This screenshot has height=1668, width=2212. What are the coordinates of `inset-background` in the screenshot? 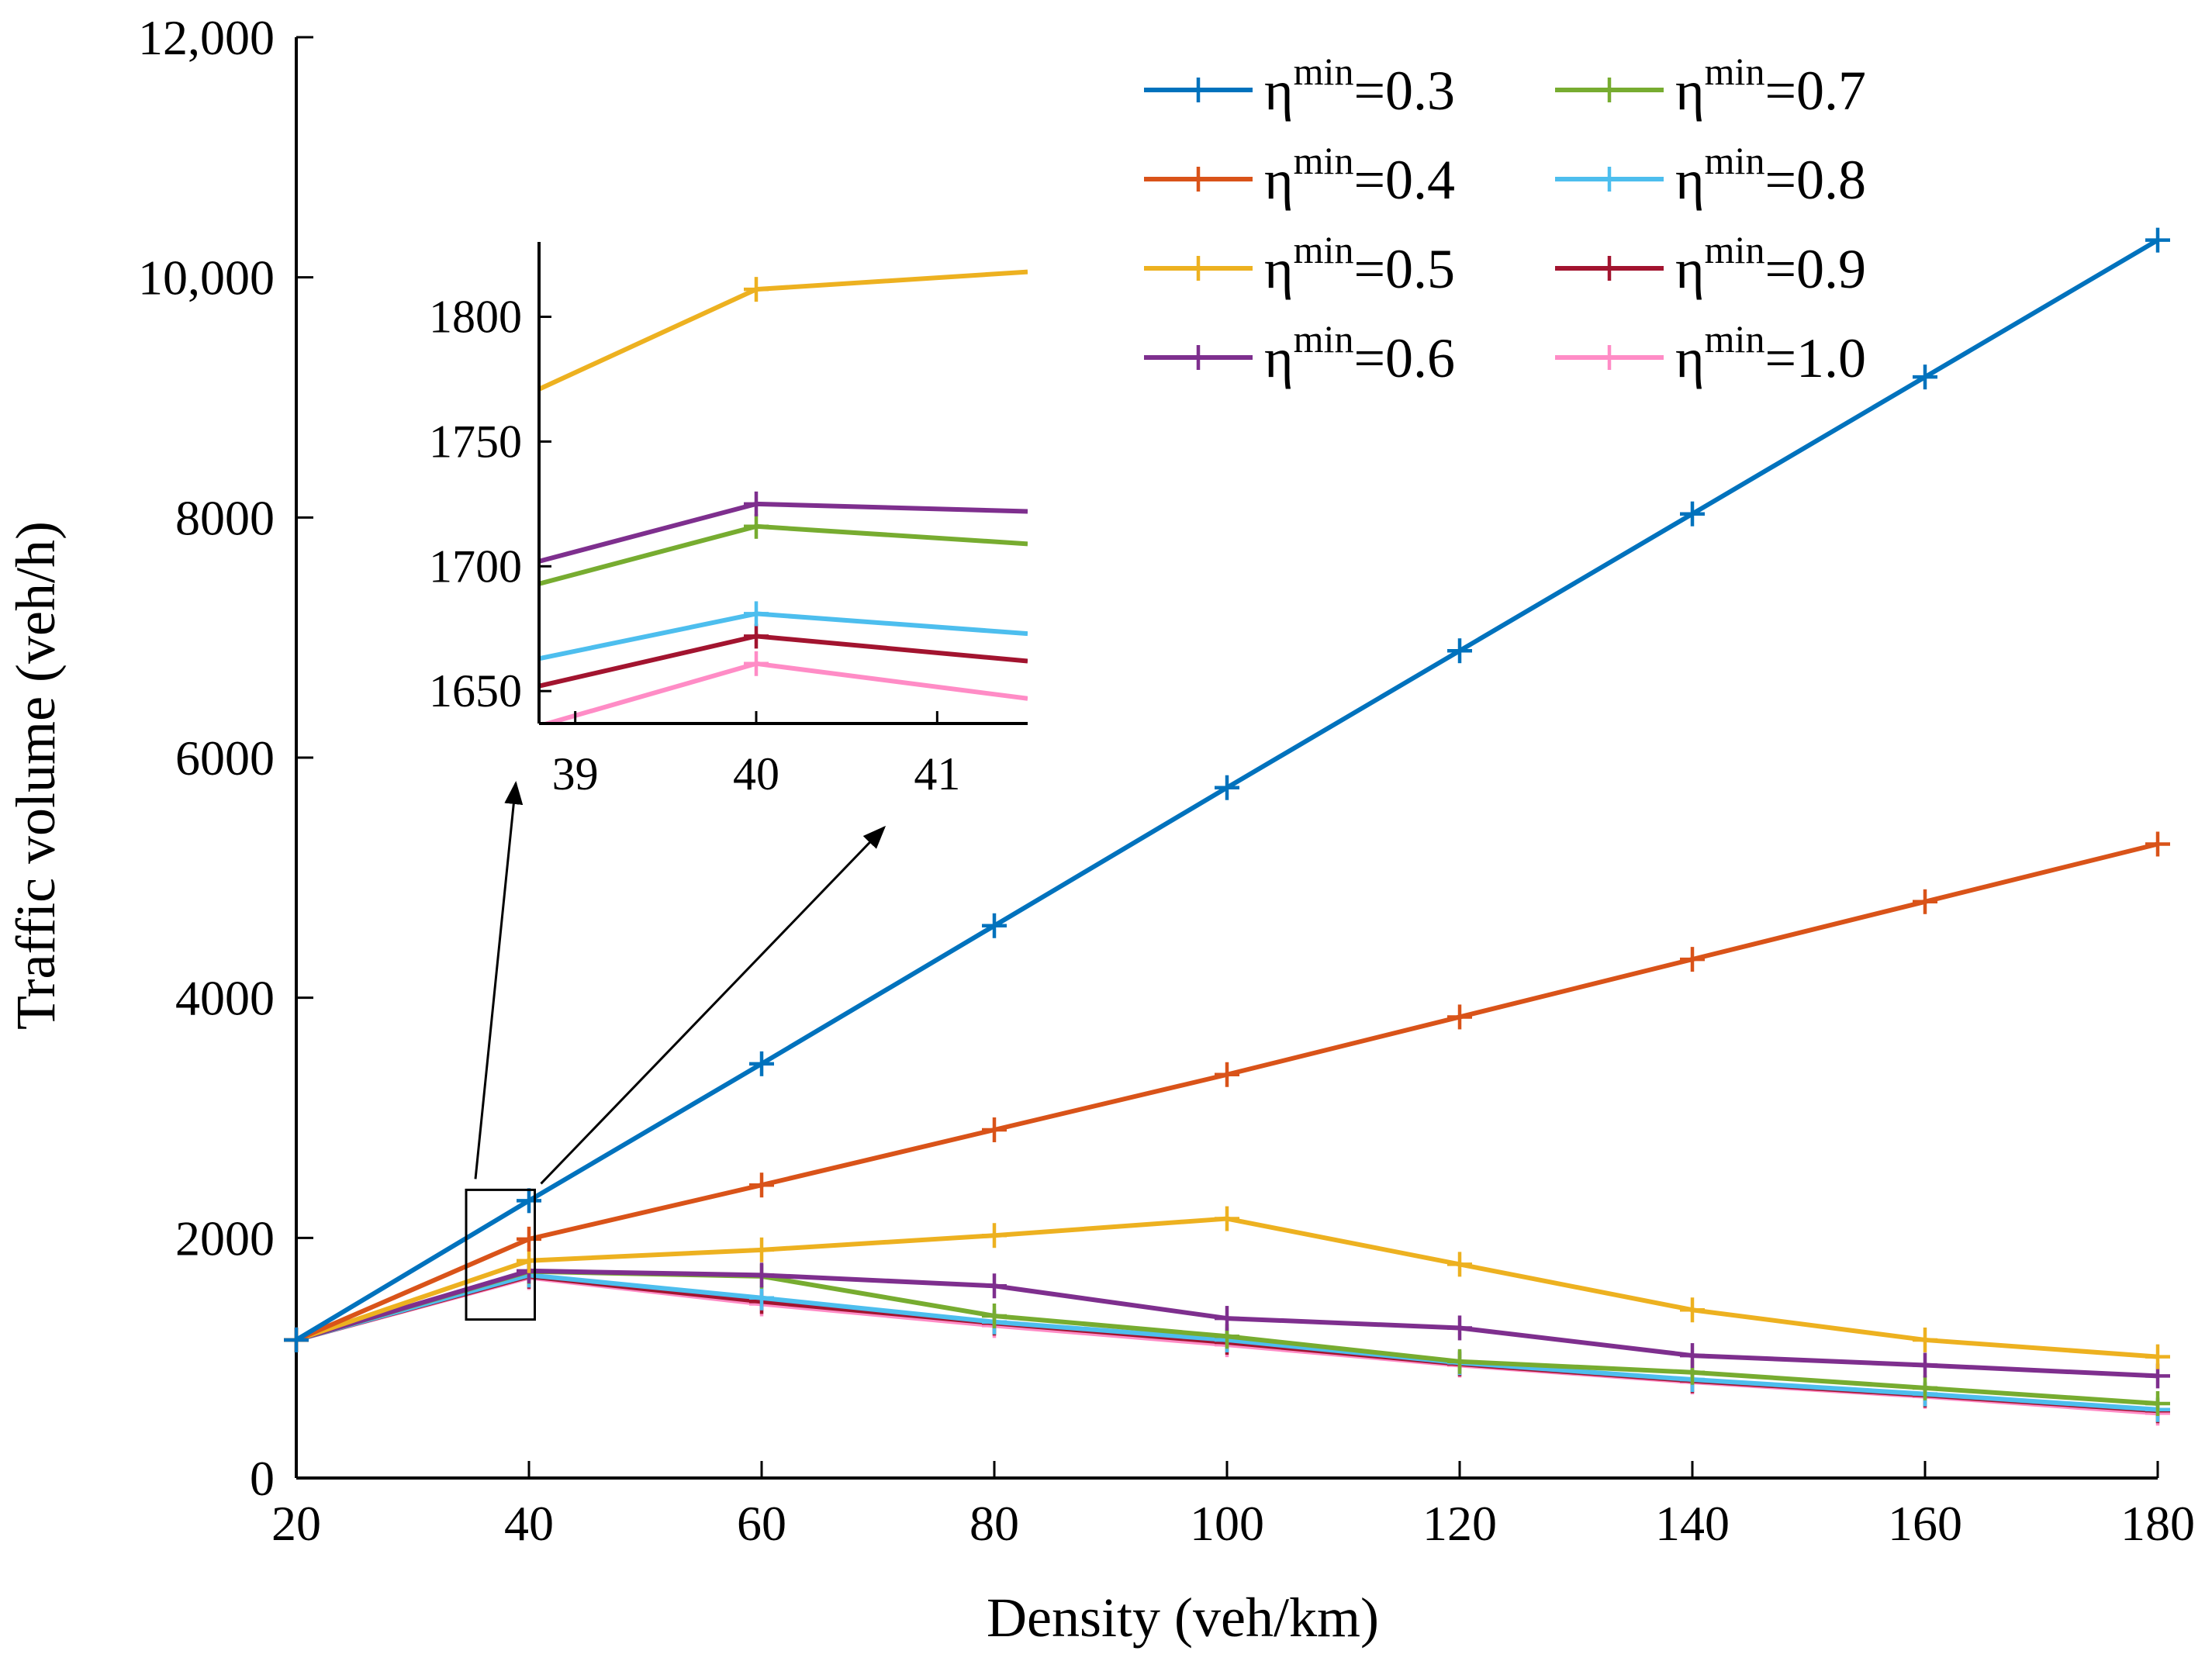 It's located at (783, 482).